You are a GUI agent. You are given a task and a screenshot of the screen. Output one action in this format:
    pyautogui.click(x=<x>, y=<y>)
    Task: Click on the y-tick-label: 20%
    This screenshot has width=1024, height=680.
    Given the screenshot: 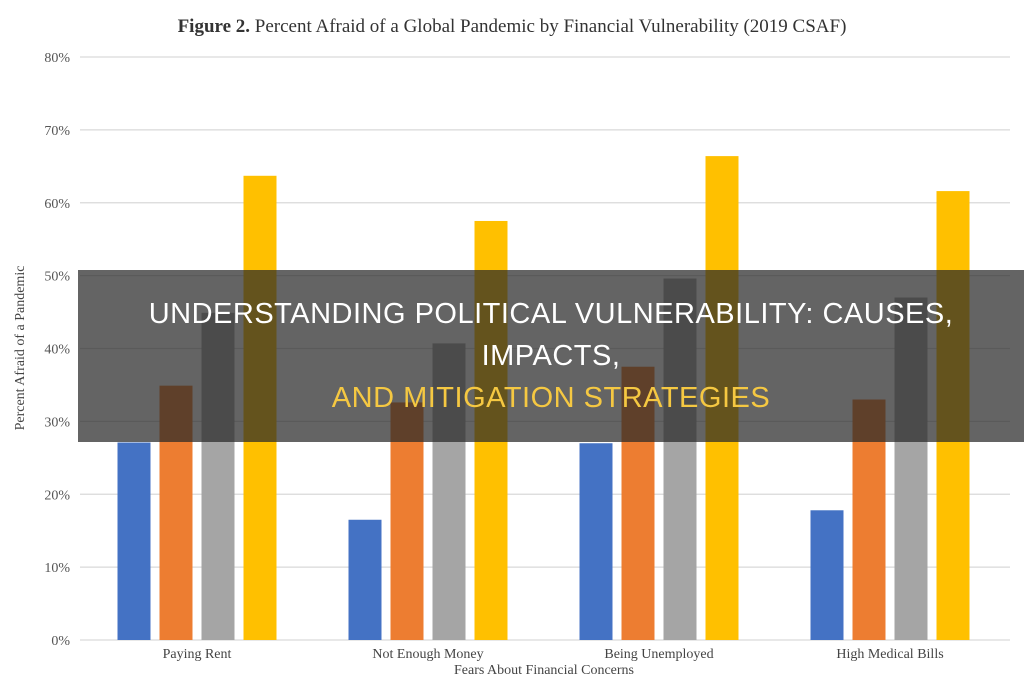 What is the action you would take?
    pyautogui.click(x=57, y=495)
    